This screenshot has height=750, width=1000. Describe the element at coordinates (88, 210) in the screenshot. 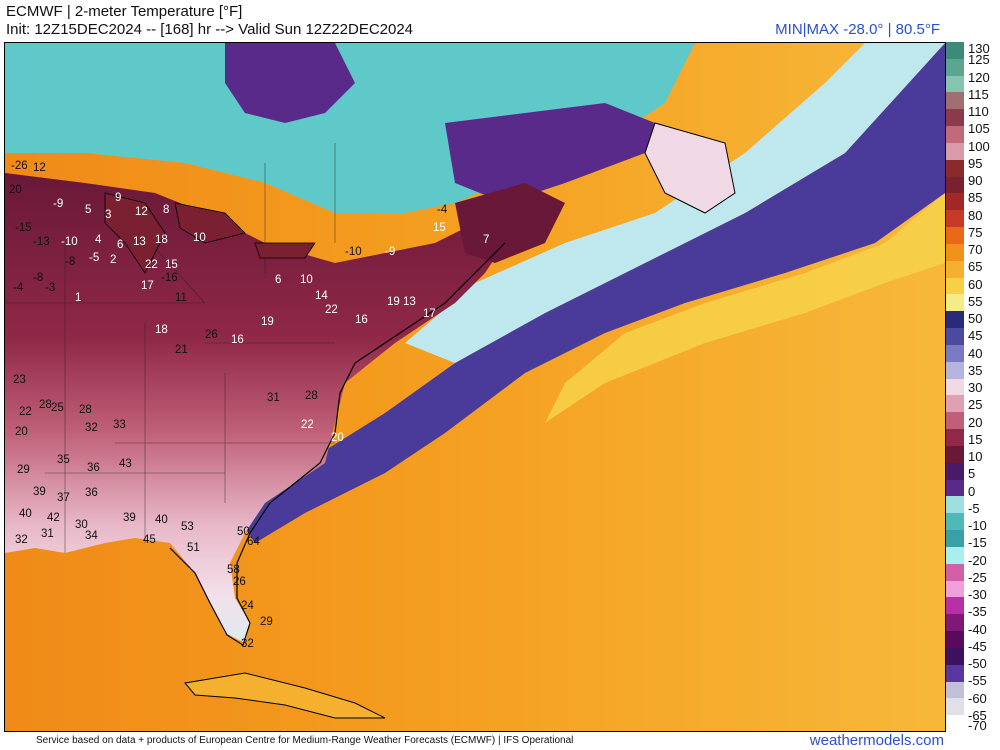

I see `temperature-label: 5` at that location.